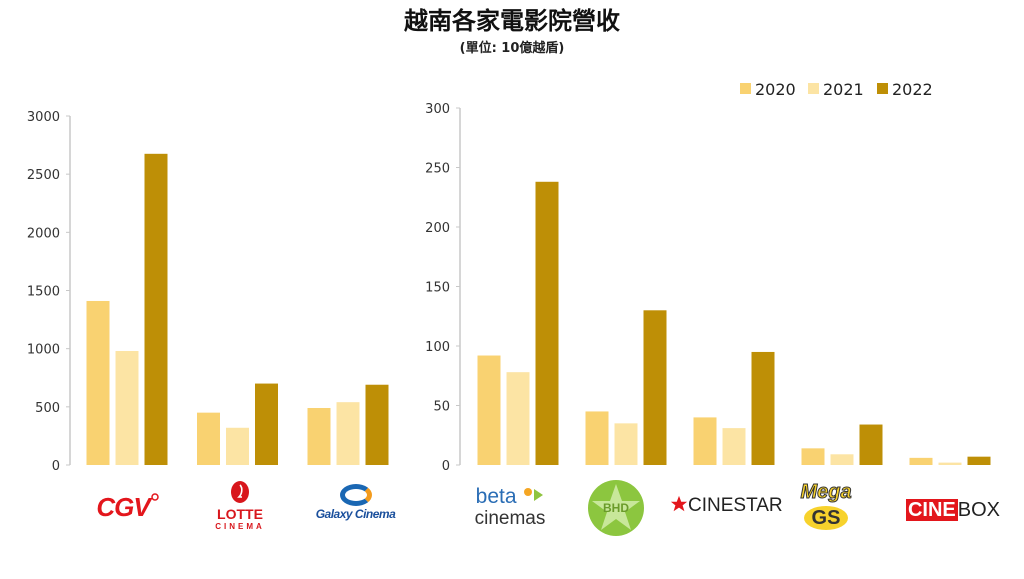 This screenshot has height=579, width=1024. What do you see at coordinates (813, 88) in the screenshot?
I see `legend-swatch-2021` at bounding box center [813, 88].